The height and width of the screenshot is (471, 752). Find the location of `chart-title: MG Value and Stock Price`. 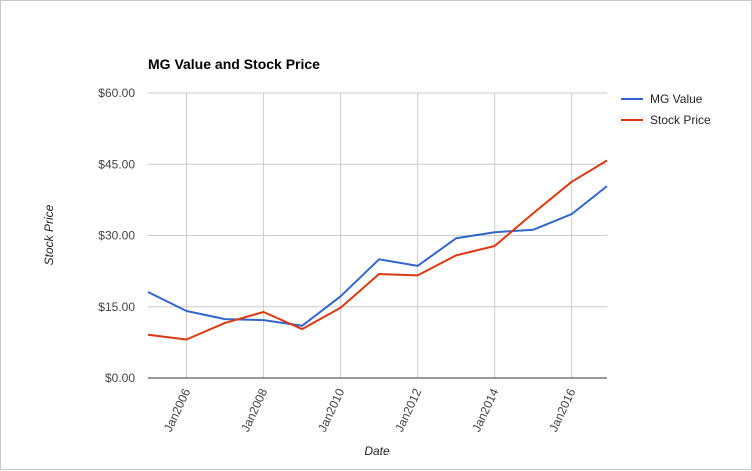

chart-title: MG Value and Stock Price is located at coordinates (234, 64).